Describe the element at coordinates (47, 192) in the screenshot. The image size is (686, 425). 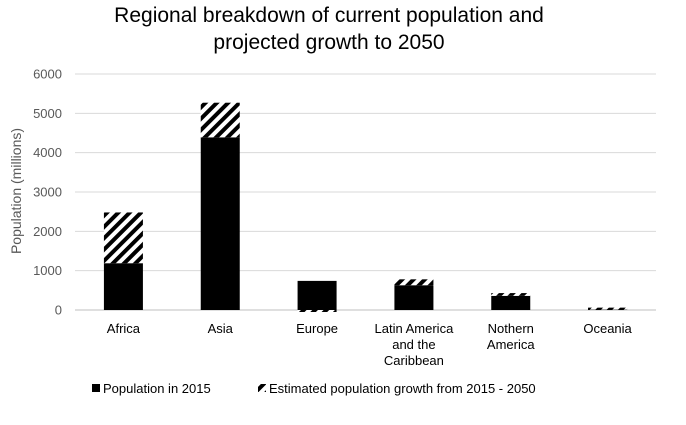
I see `y-tick-label-3000: 3000` at that location.